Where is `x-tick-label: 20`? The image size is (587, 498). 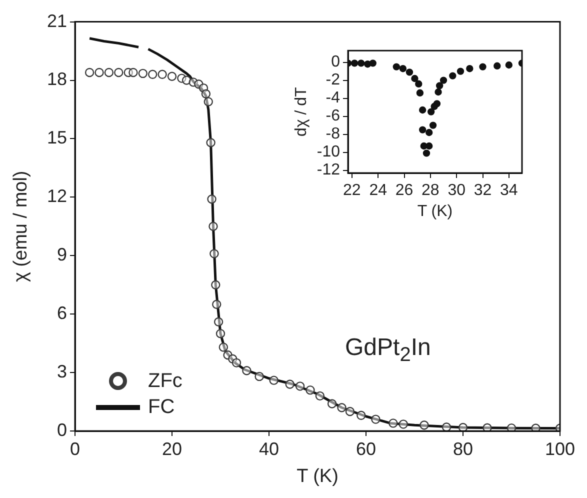 x-tick-label: 20 is located at coordinates (172, 448).